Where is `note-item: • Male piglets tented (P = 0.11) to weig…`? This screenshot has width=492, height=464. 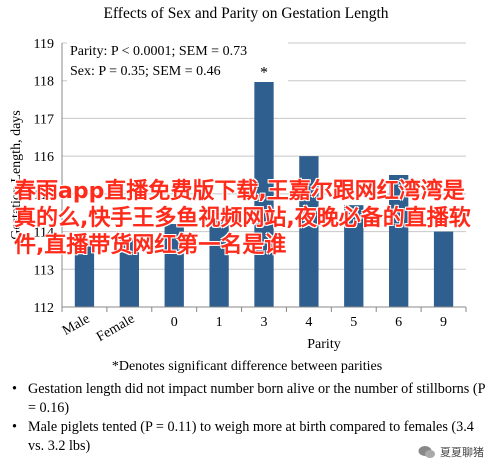 note-item: • Male piglets tented (P = 0.11) to weig… is located at coordinates (249, 437).